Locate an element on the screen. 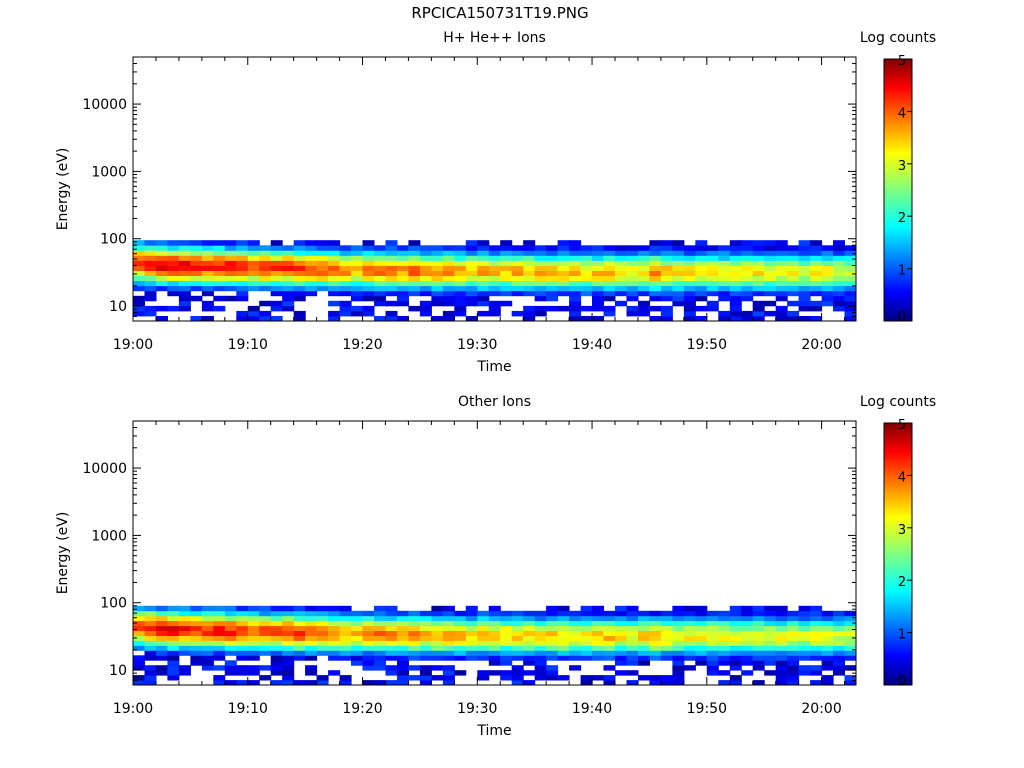 This screenshot has width=1024, height=768. y-tick-label: 1000 is located at coordinates (109, 172).